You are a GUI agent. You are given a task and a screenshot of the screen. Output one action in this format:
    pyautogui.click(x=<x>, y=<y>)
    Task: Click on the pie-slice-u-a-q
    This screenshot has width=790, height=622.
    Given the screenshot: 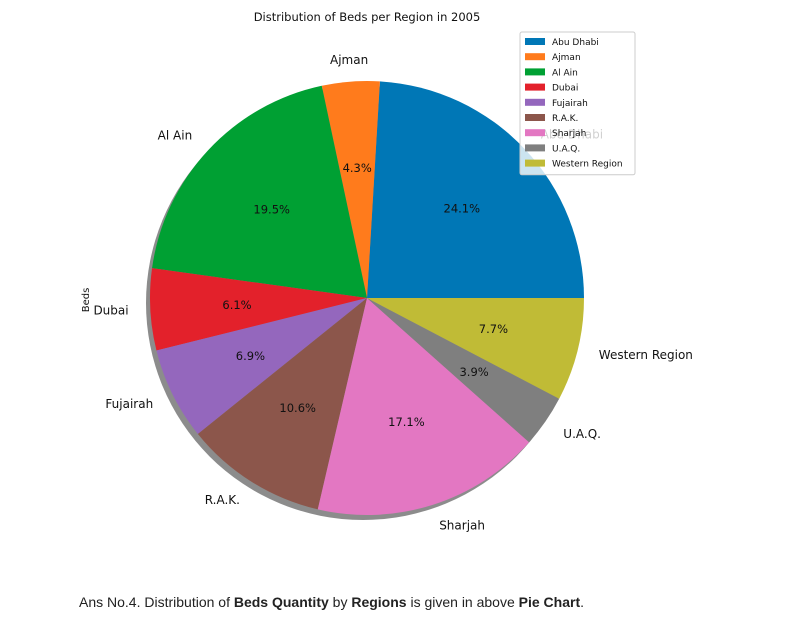 What is the action you would take?
    pyautogui.click(x=463, y=370)
    